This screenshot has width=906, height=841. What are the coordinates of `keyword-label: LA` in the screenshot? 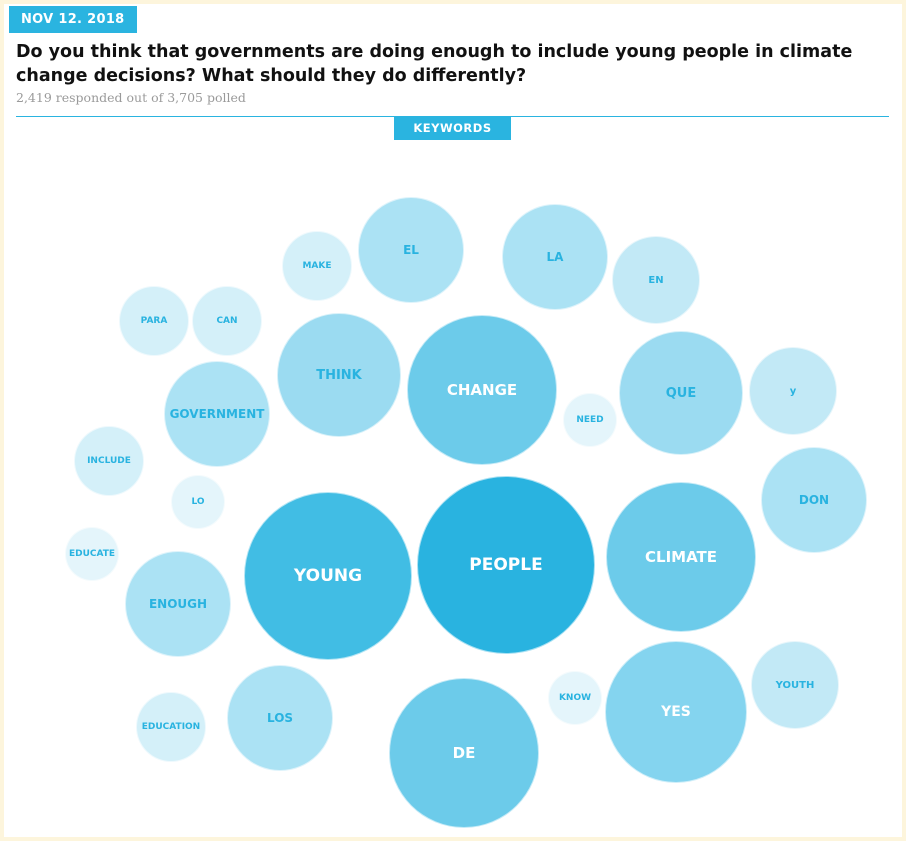 It's located at (555, 257).